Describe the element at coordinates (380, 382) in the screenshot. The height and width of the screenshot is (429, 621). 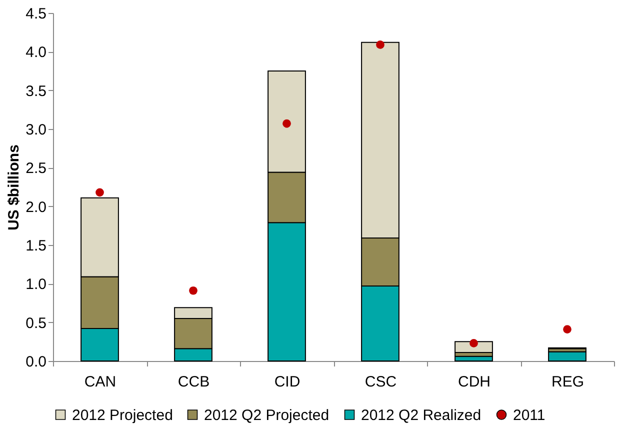
I see `x-tick-label: CSC` at that location.